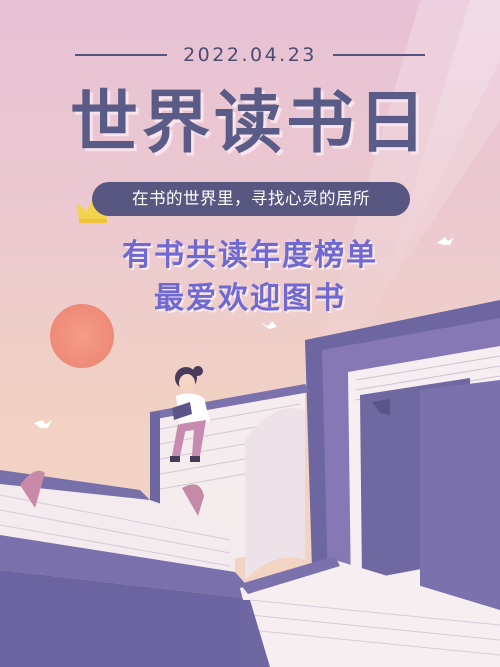  What do you see at coordinates (378, 55) in the screenshot?
I see `date-rule-right` at bounding box center [378, 55].